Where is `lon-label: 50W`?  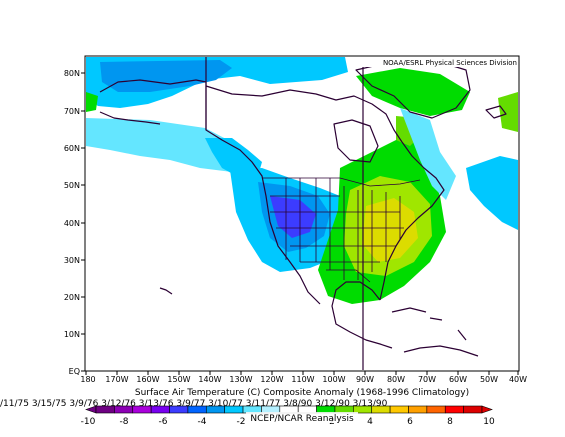
lon-label: 50W is located at coordinates (489, 379).